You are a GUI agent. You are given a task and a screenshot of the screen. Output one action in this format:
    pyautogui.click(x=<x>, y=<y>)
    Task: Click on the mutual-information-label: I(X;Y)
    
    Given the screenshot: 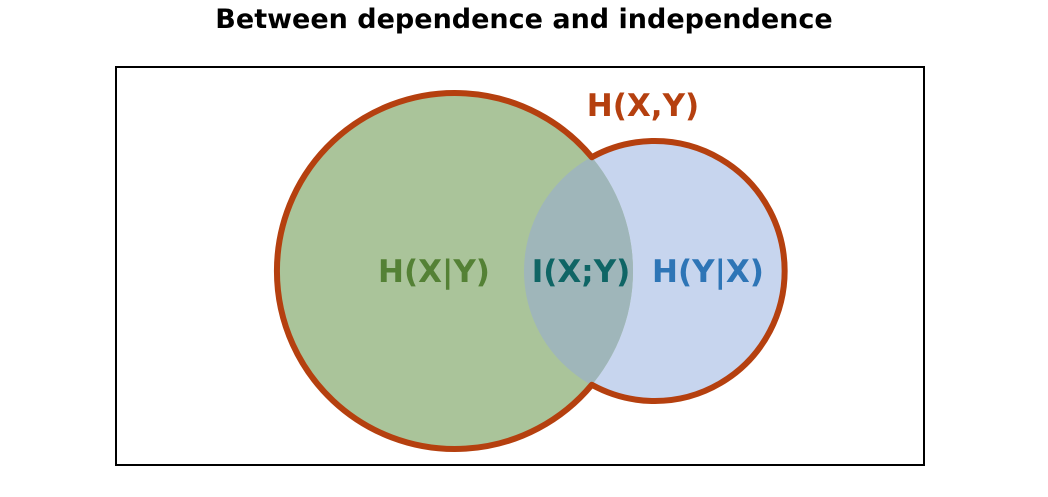 What is the action you would take?
    pyautogui.click(x=581, y=272)
    